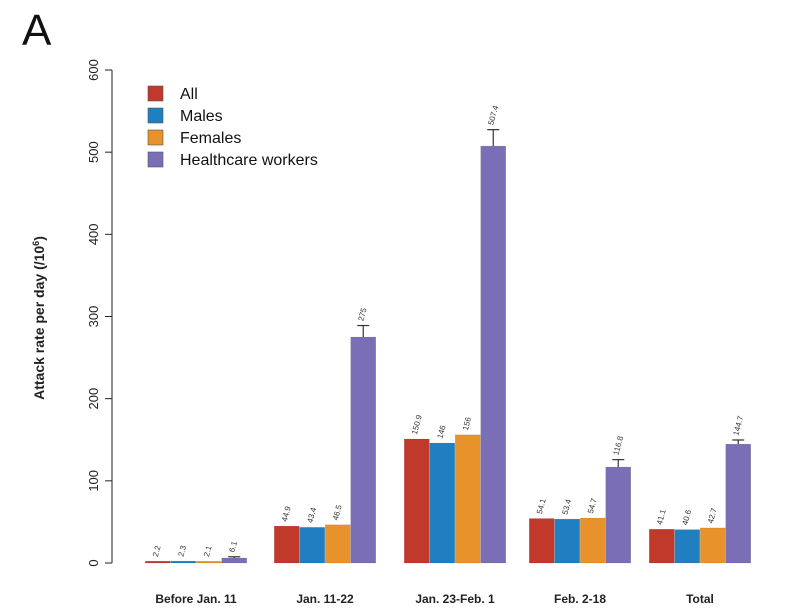 Image resolution: width=800 pixels, height=612 pixels. What do you see at coordinates (417, 424) in the screenshot?
I see `data-label: 150.9` at bounding box center [417, 424].